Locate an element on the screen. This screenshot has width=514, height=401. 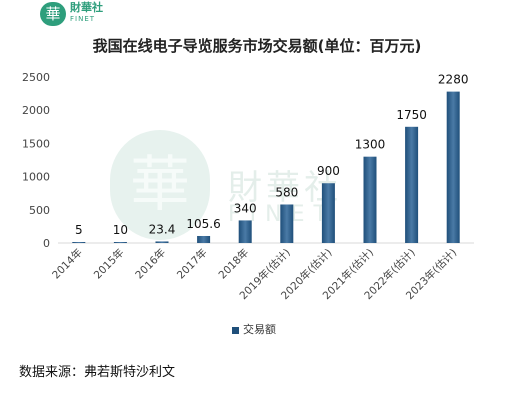
source-note: 数据来源：弗若斯特沙利文 is located at coordinates (97, 372).